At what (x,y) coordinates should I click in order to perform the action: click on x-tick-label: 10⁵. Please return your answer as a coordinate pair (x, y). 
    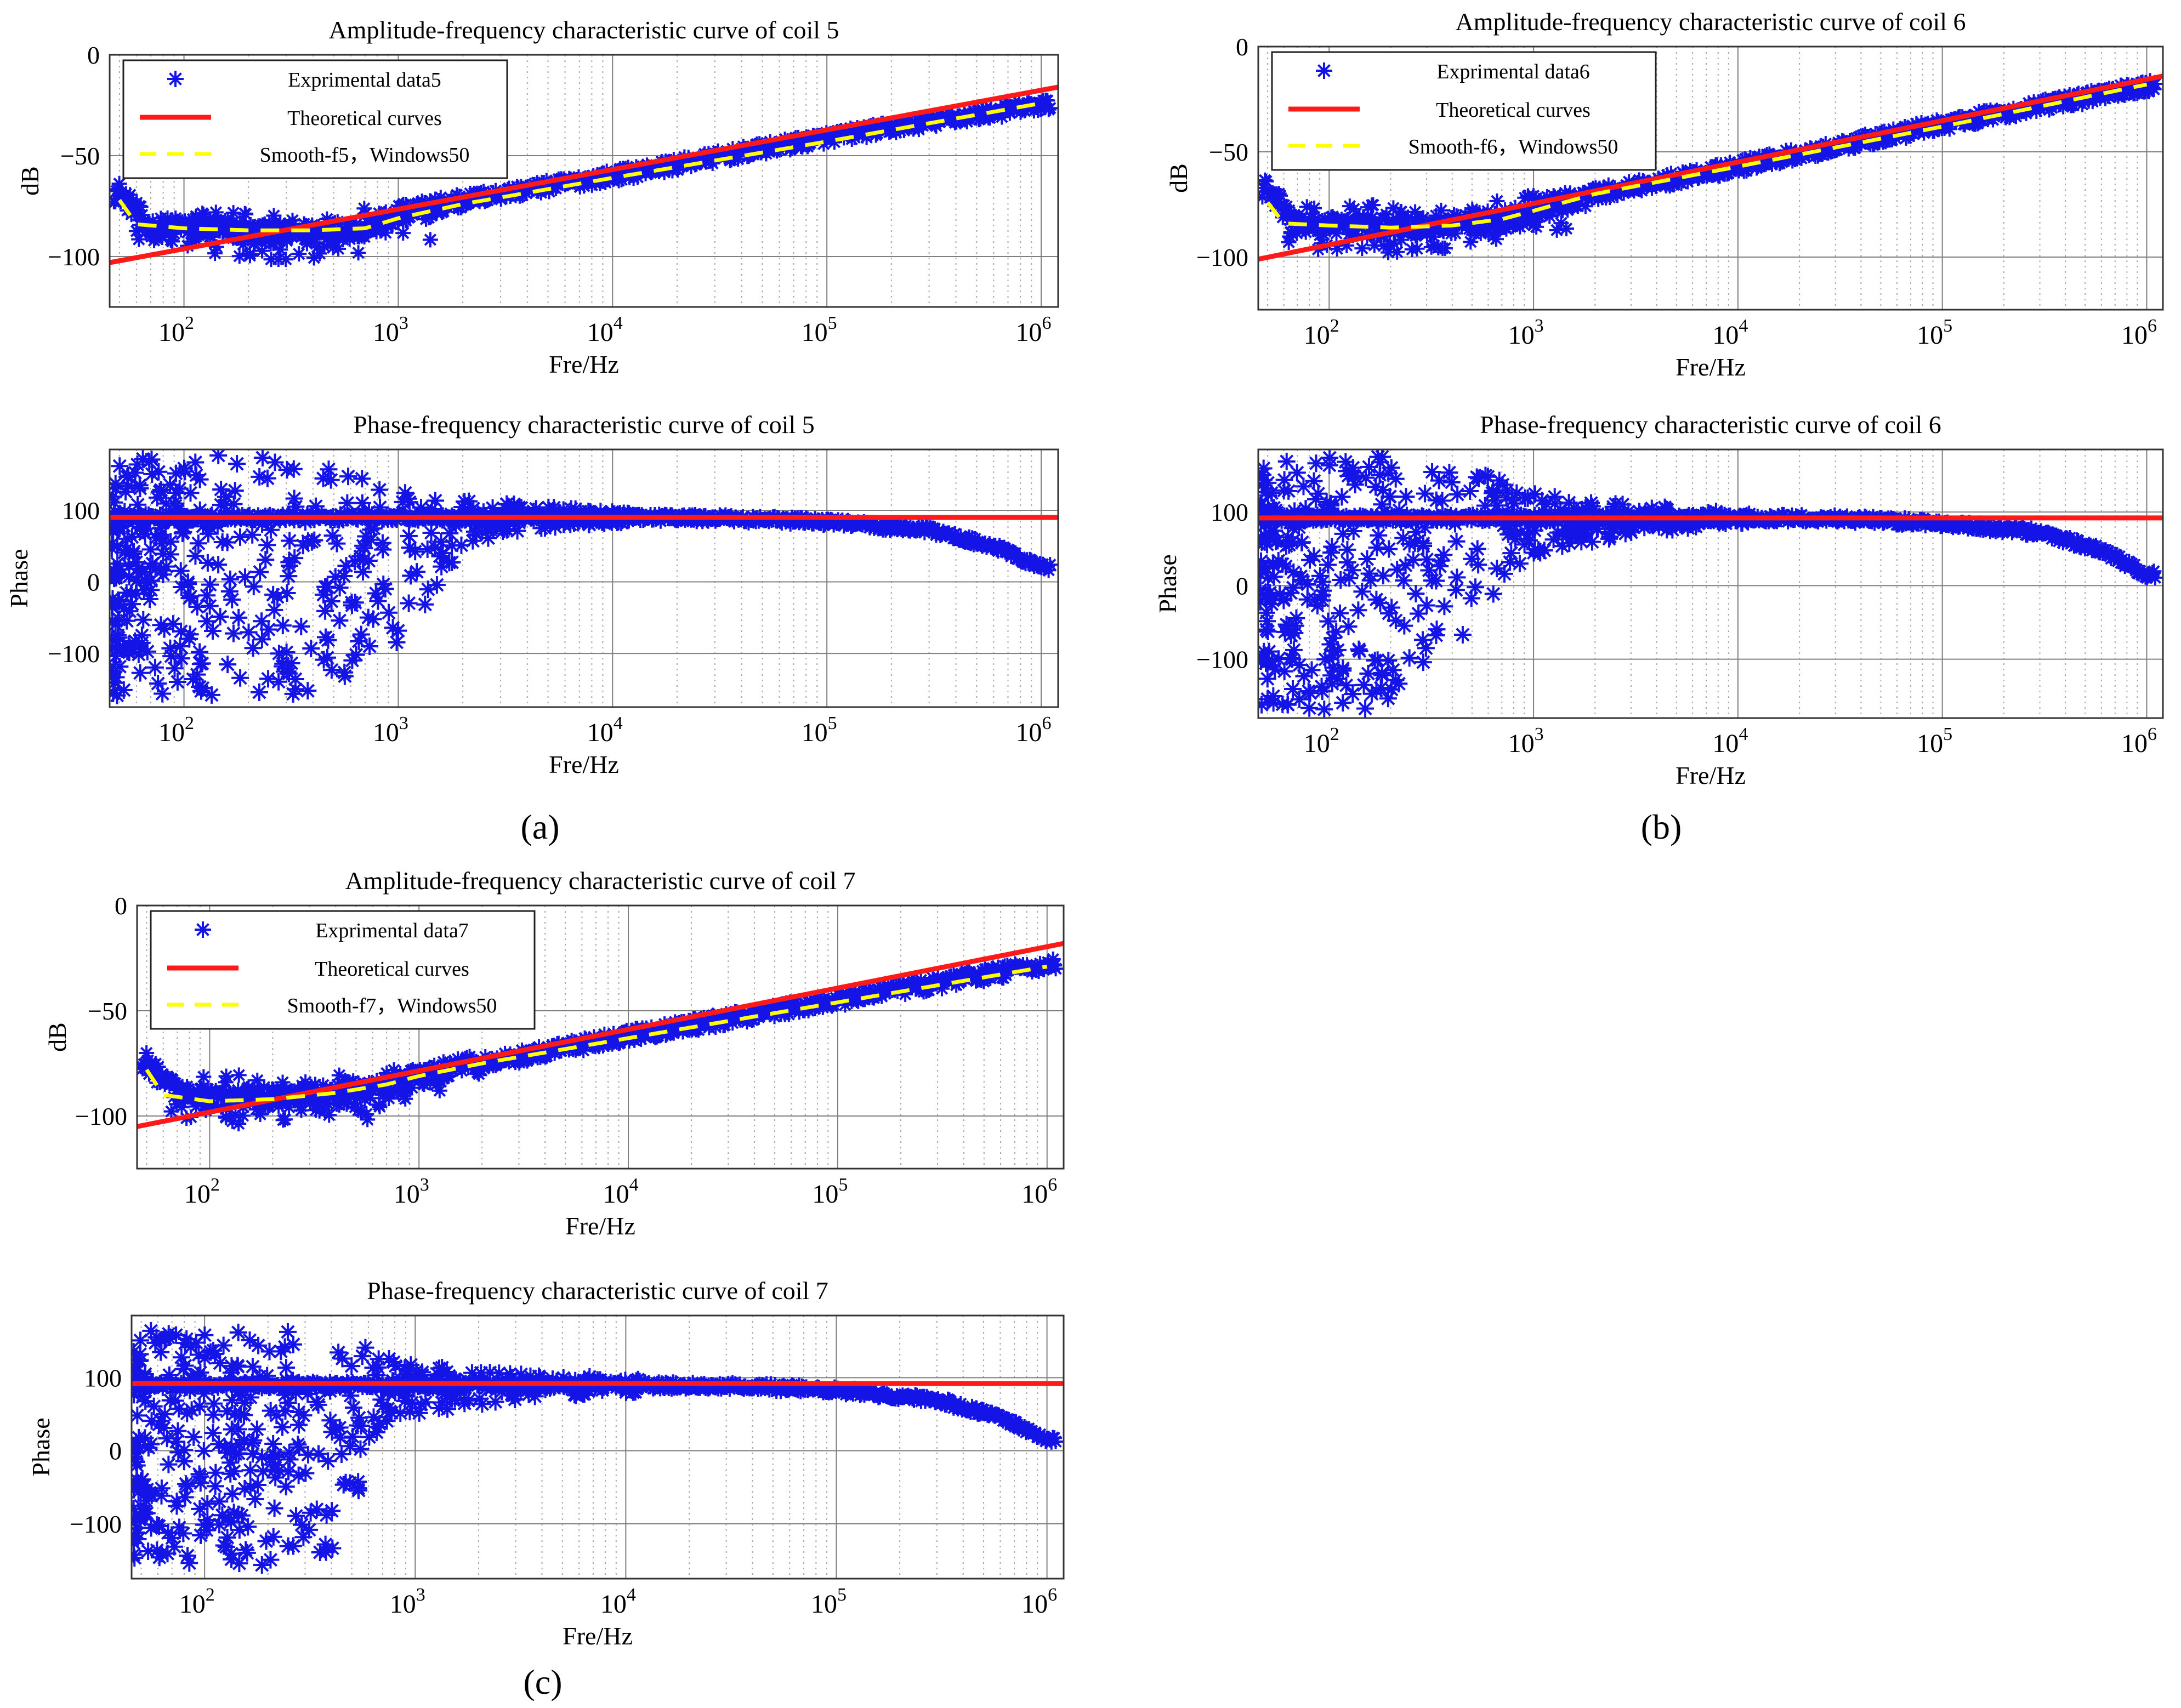
    Looking at the image, I should click on (830, 1192).